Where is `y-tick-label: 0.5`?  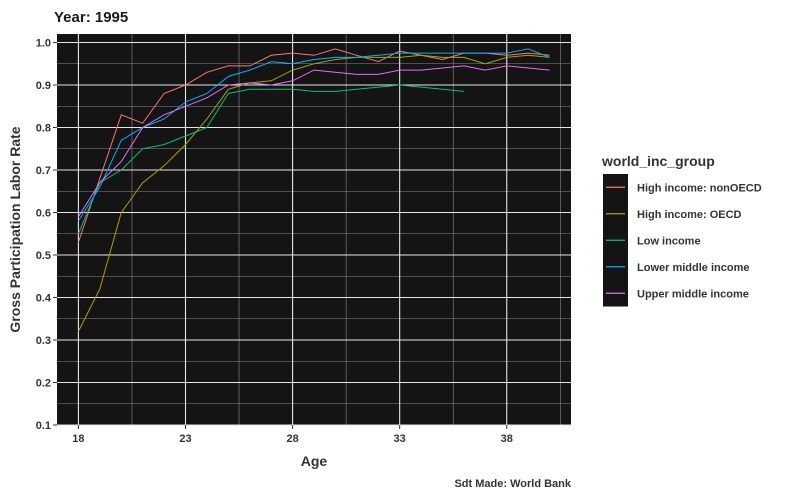
y-tick-label: 0.5 is located at coordinates (43, 256).